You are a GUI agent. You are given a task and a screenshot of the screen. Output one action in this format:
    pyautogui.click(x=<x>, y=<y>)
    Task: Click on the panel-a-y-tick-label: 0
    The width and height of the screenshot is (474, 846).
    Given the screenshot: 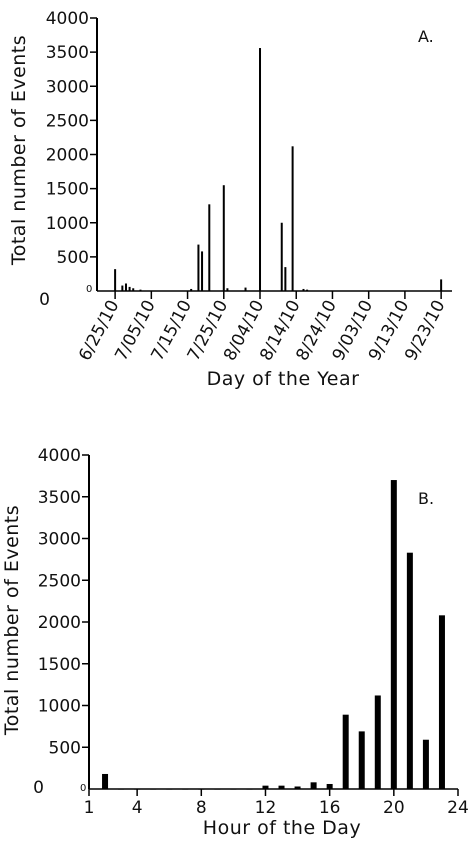 What is the action you would take?
    pyautogui.click(x=44, y=300)
    